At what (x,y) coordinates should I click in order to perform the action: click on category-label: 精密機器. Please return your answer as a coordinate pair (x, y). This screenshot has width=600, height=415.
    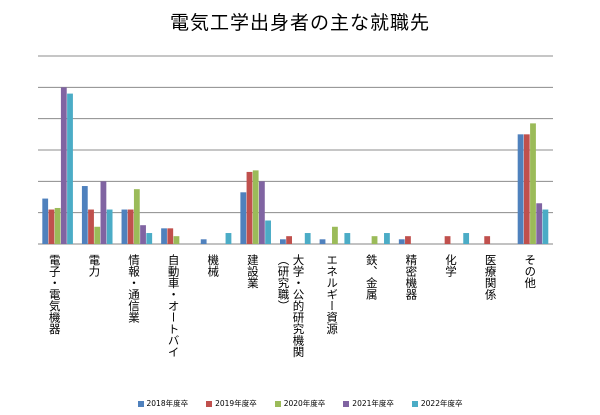
    Looking at the image, I should click on (411, 277).